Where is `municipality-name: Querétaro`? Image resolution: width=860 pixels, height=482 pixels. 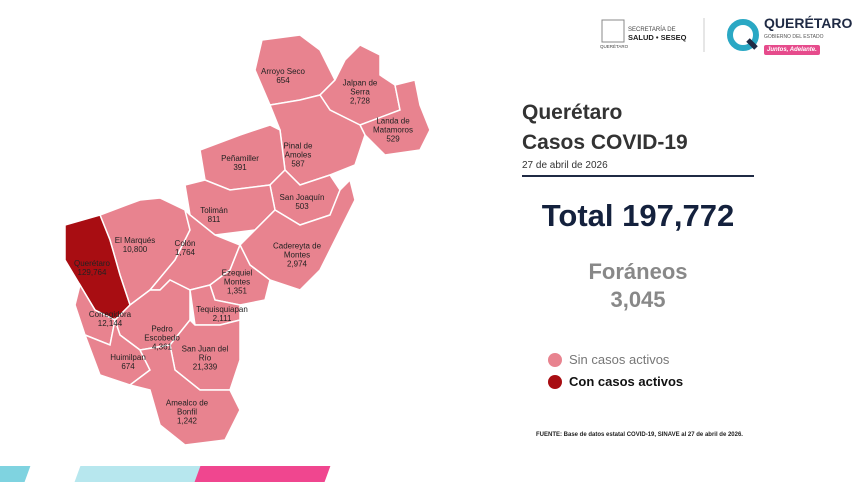 municipality-name: Querétaro is located at coordinates (92, 263).